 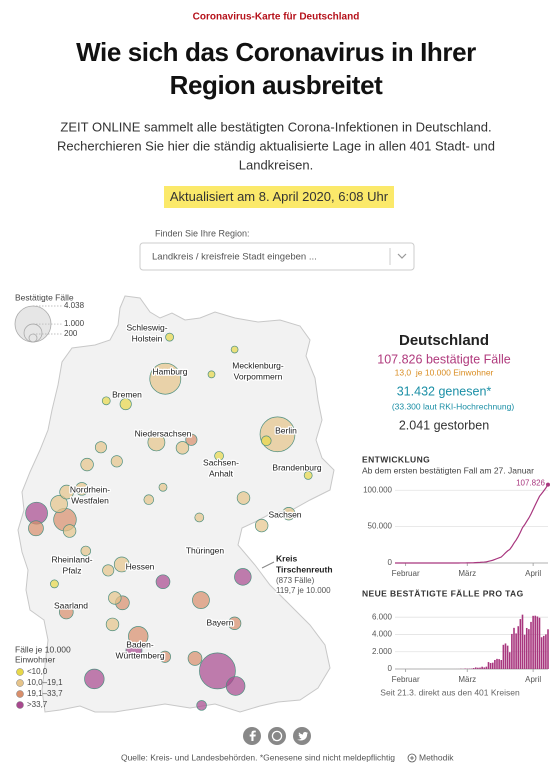 I want to click on share-twitter, so click(x=302, y=736).